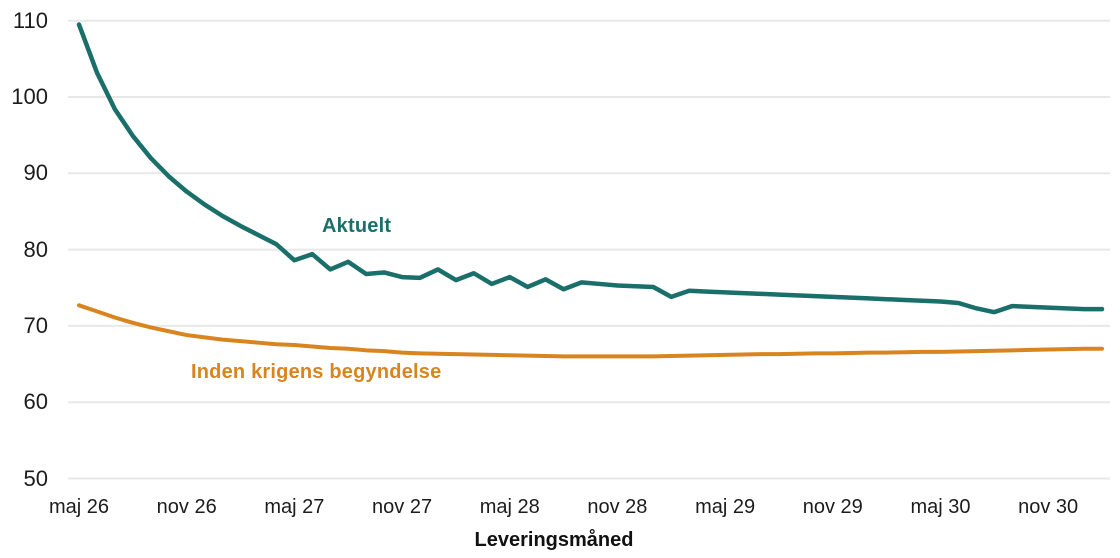  I want to click on x-tick-label: nov 29, so click(832, 507).